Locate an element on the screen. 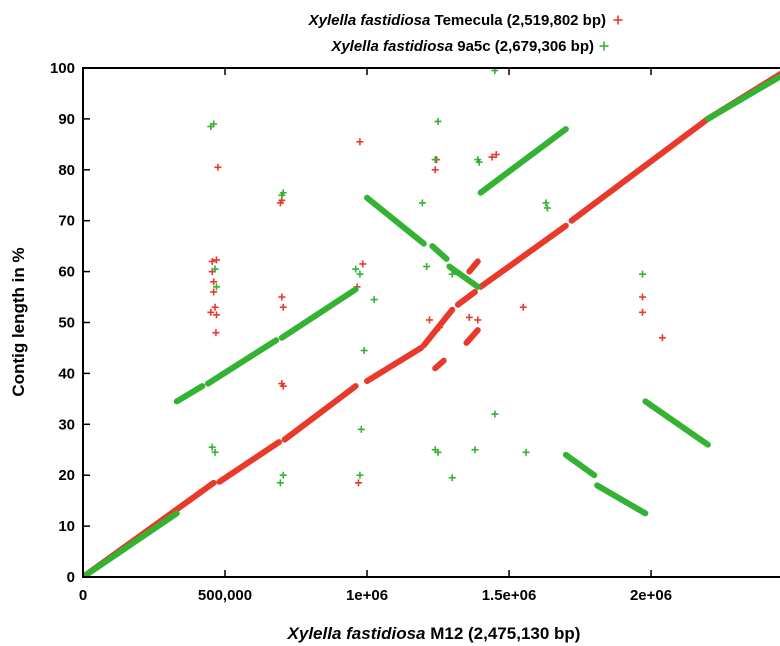 This screenshot has height=646, width=780. y-tick-label-7: 70 is located at coordinates (66, 221).